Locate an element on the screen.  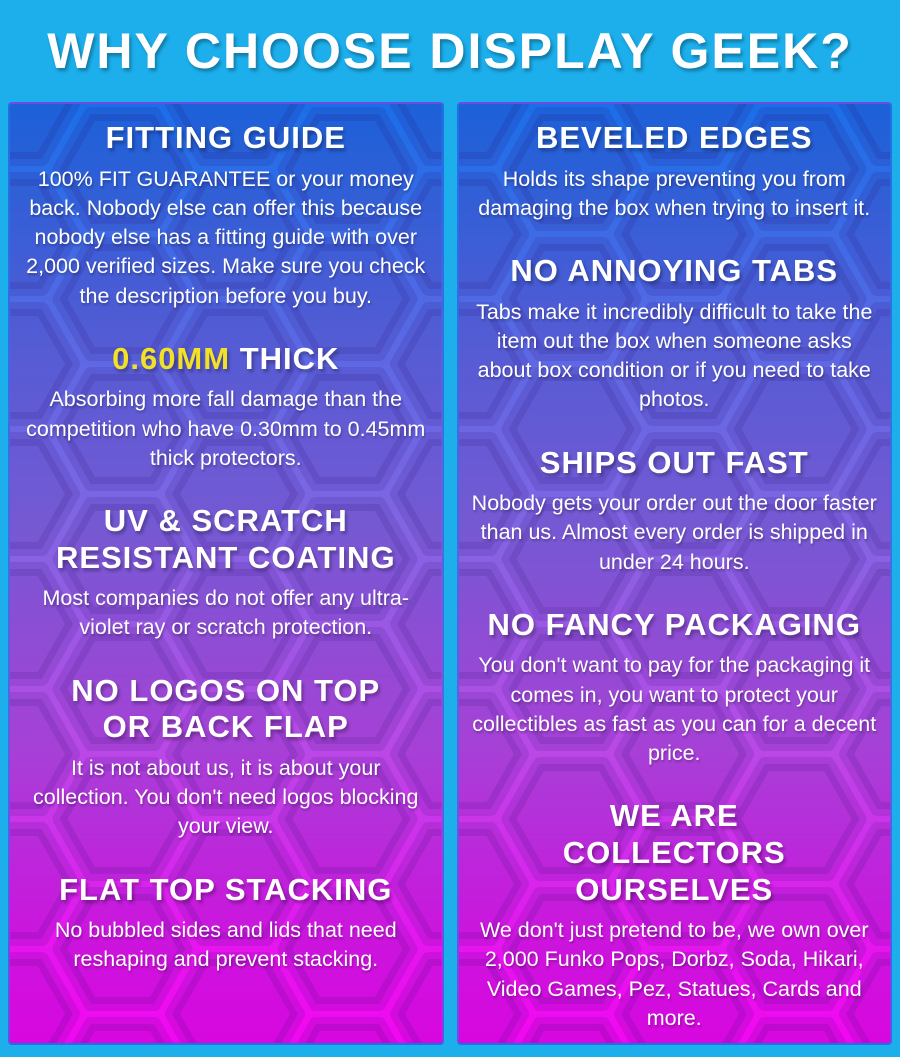
header-bar: WHY CHOOSE DISPLAY GEEK? is located at coordinates (450, 51).